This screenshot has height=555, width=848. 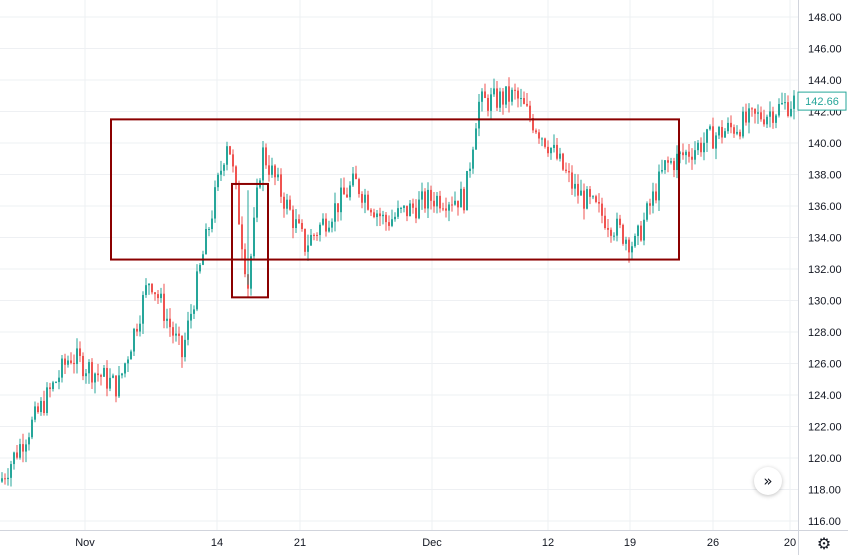 What do you see at coordinates (825, 239) in the screenshot?
I see `price-tick-label: 134.00` at bounding box center [825, 239].